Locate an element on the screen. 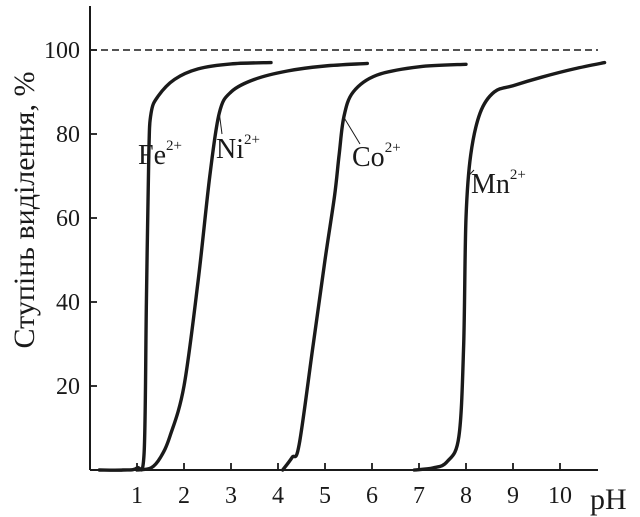 The height and width of the screenshot is (517, 640). series-label-name: Mn is located at coordinates (490, 184).